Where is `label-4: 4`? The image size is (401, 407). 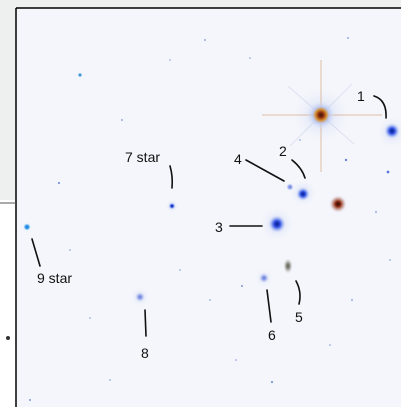 label-4: 4 is located at coordinates (238, 159).